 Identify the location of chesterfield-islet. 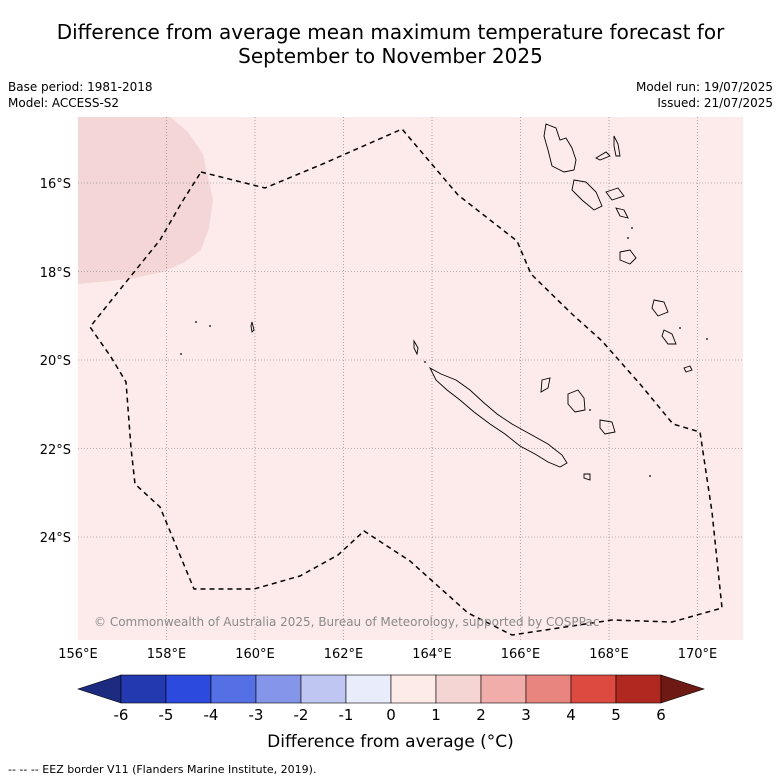
(252, 327).